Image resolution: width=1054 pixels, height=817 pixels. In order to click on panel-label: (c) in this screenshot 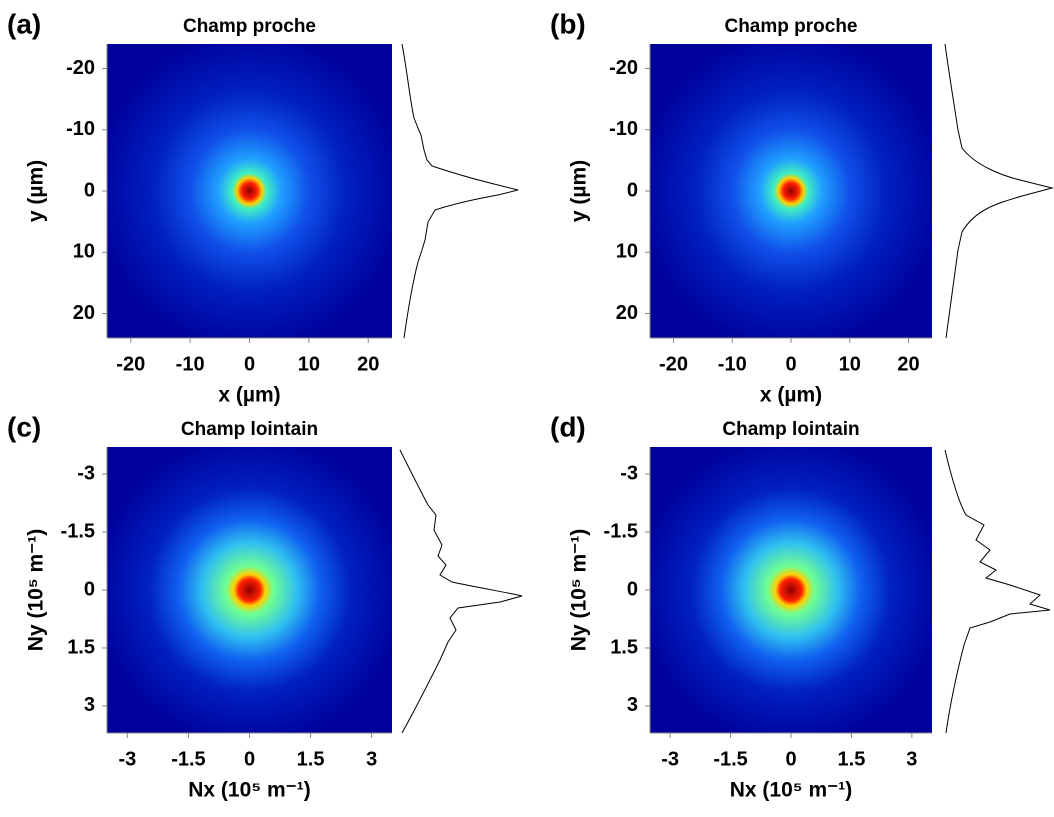, I will do `click(24, 426)`.